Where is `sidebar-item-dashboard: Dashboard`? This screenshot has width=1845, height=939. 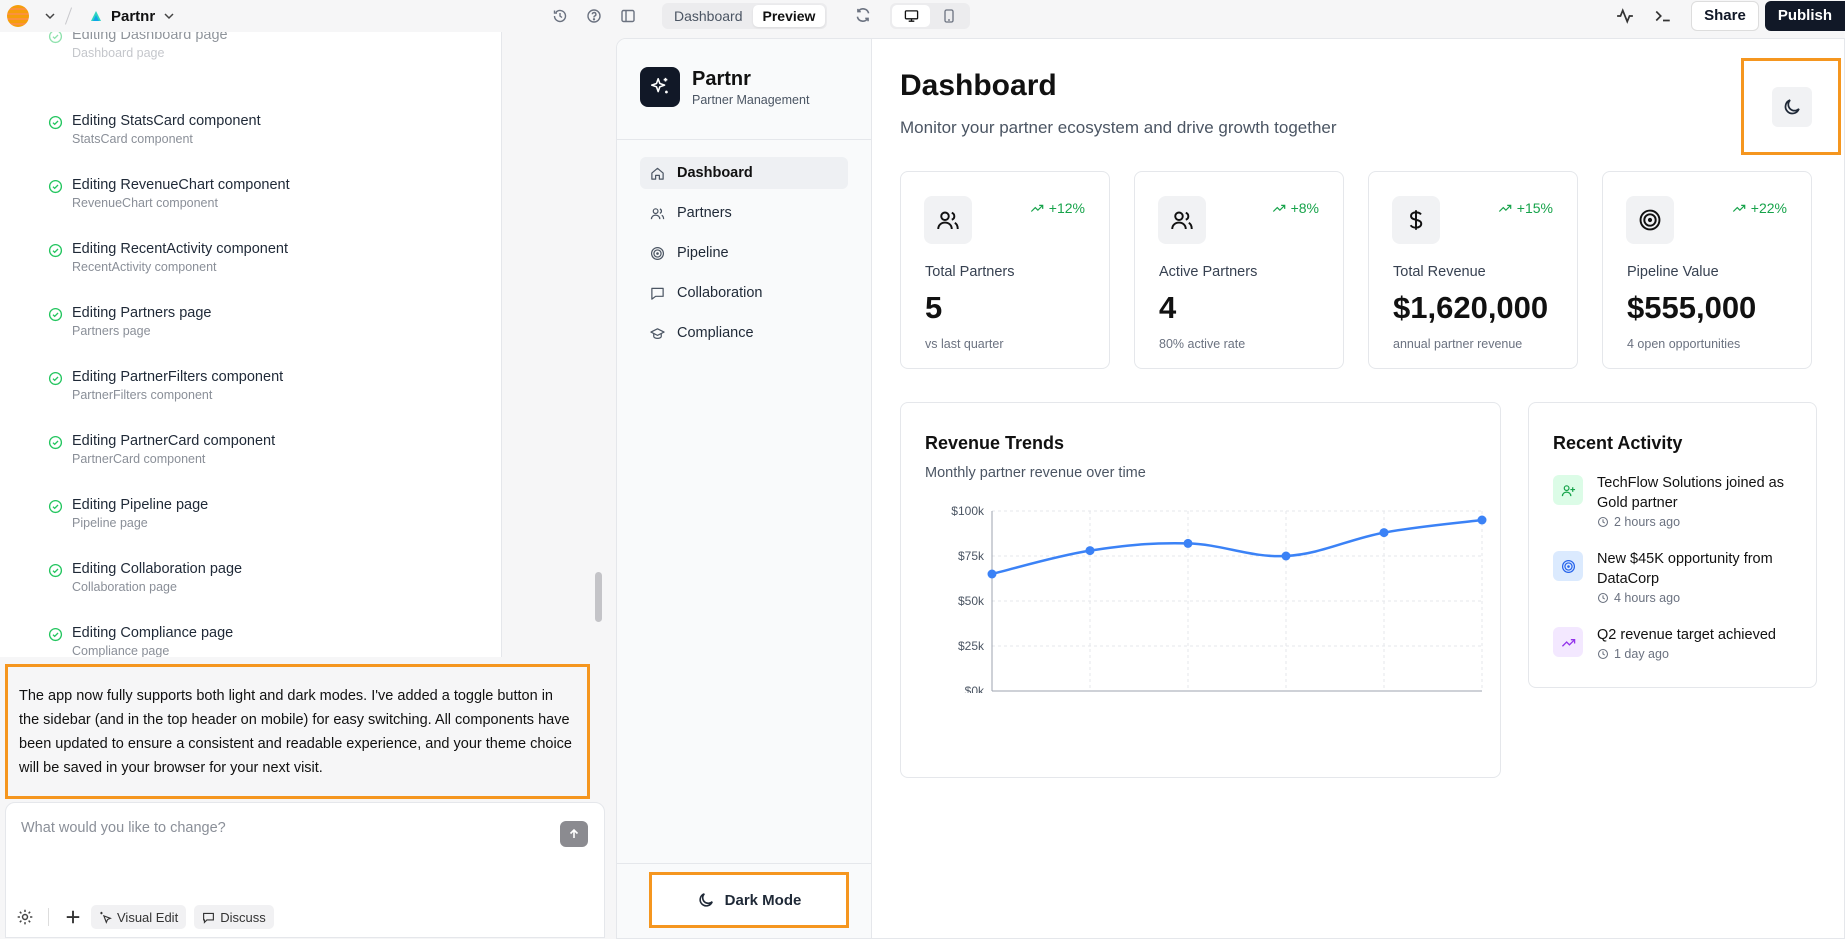 sidebar-item-dashboard: Dashboard is located at coordinates (744, 173).